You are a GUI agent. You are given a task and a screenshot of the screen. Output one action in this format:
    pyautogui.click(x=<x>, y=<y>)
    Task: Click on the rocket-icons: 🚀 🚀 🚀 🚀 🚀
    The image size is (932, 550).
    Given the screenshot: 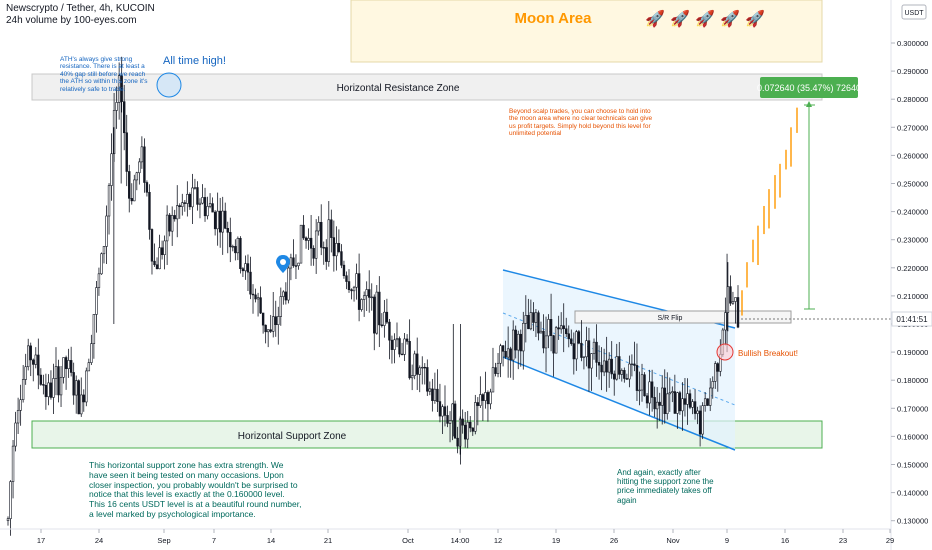 What is the action you would take?
    pyautogui.click(x=705, y=18)
    